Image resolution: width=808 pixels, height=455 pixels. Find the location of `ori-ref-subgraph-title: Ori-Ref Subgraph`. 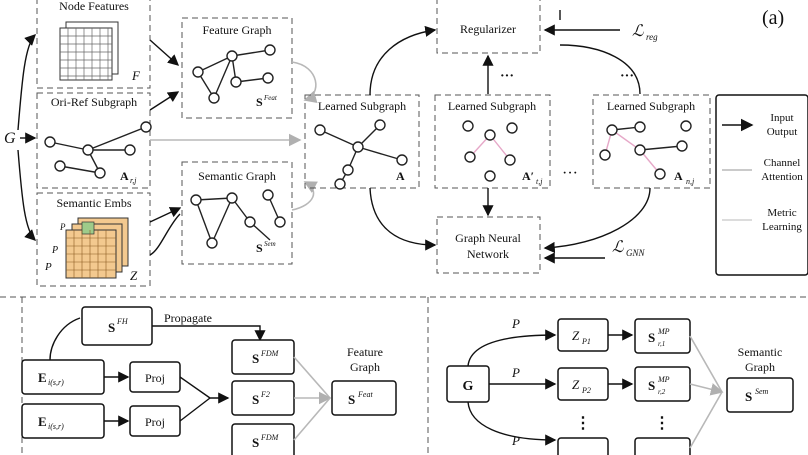

ori-ref-subgraph-title: Ori-Ref Subgraph is located at coordinates (94, 102).